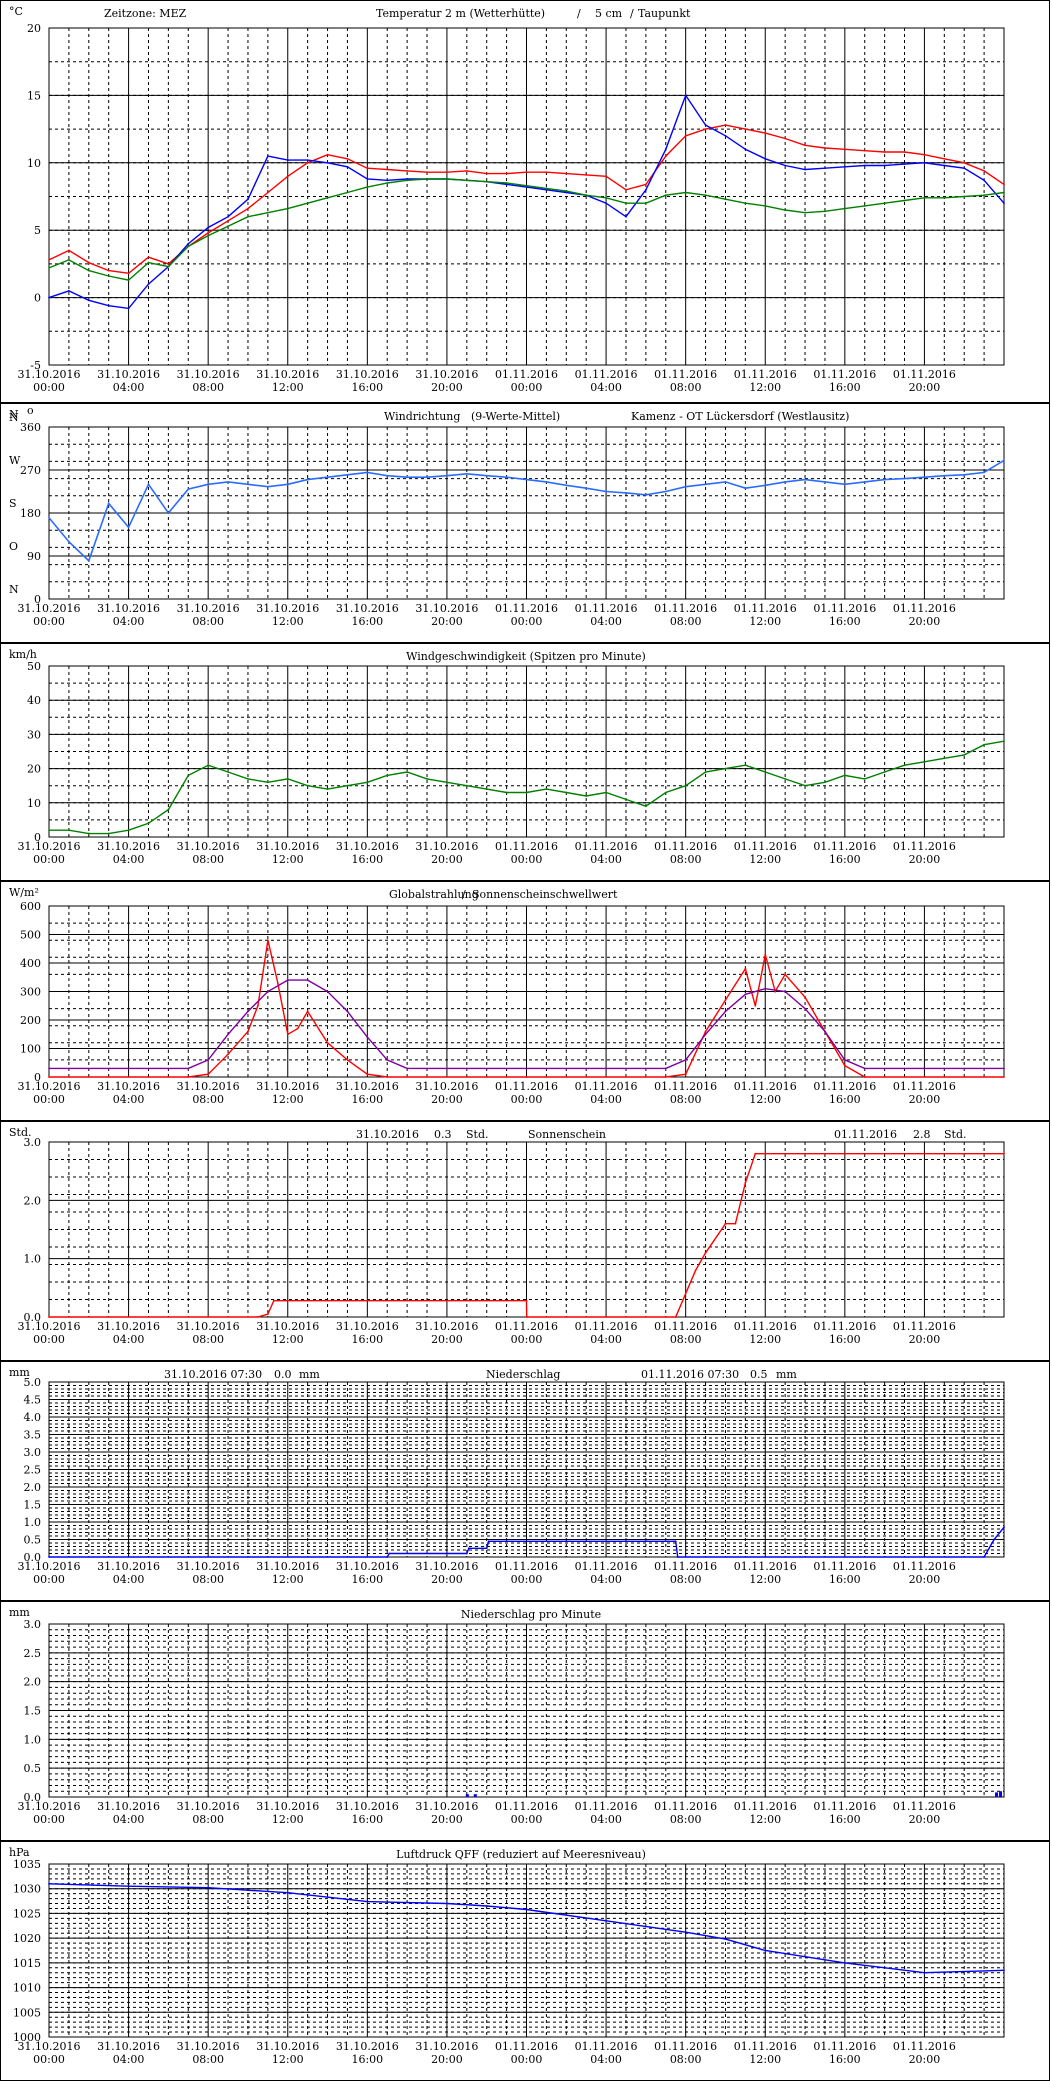 The image size is (1052, 2081). Describe the element at coordinates (19, 1852) in the screenshot. I see `y-unit-label: hPa` at that location.